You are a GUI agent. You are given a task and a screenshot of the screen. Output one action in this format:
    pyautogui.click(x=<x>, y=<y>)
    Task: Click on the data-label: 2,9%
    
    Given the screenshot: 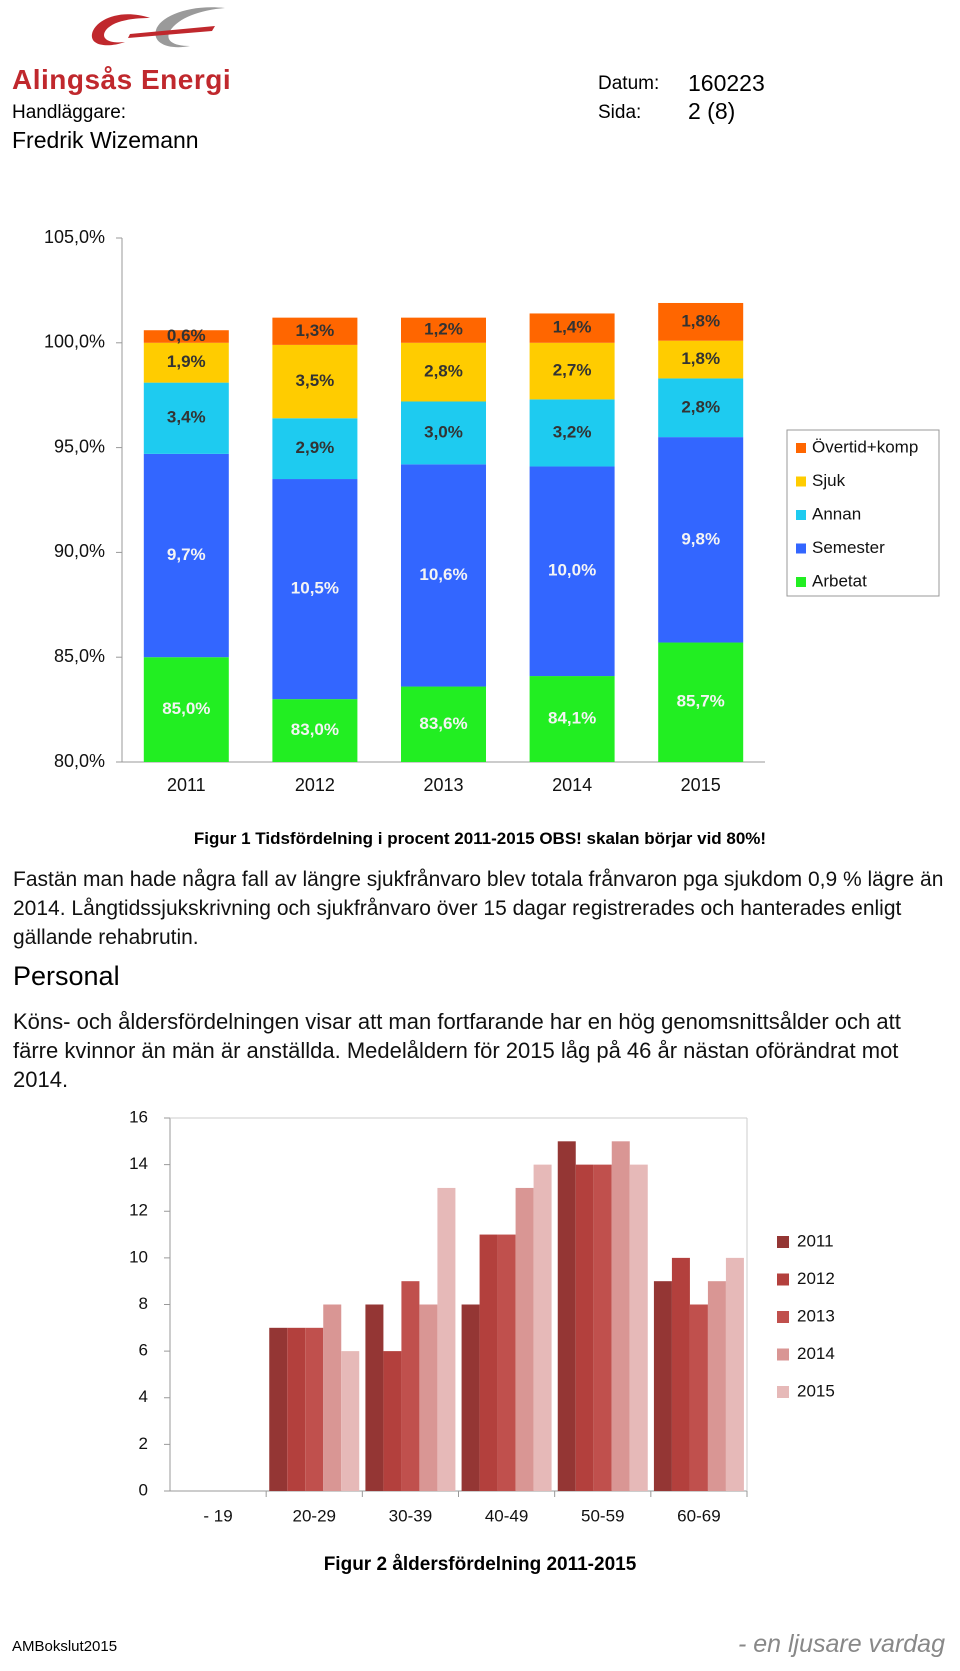 What is the action you would take?
    pyautogui.click(x=315, y=447)
    